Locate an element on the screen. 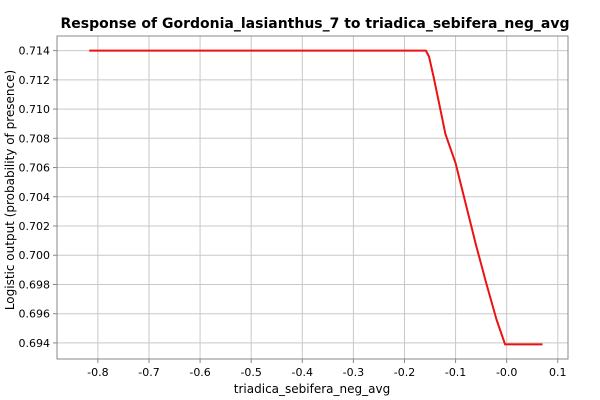 This screenshot has height=400, width=600. x-tick-label: 0.1 is located at coordinates (558, 372).